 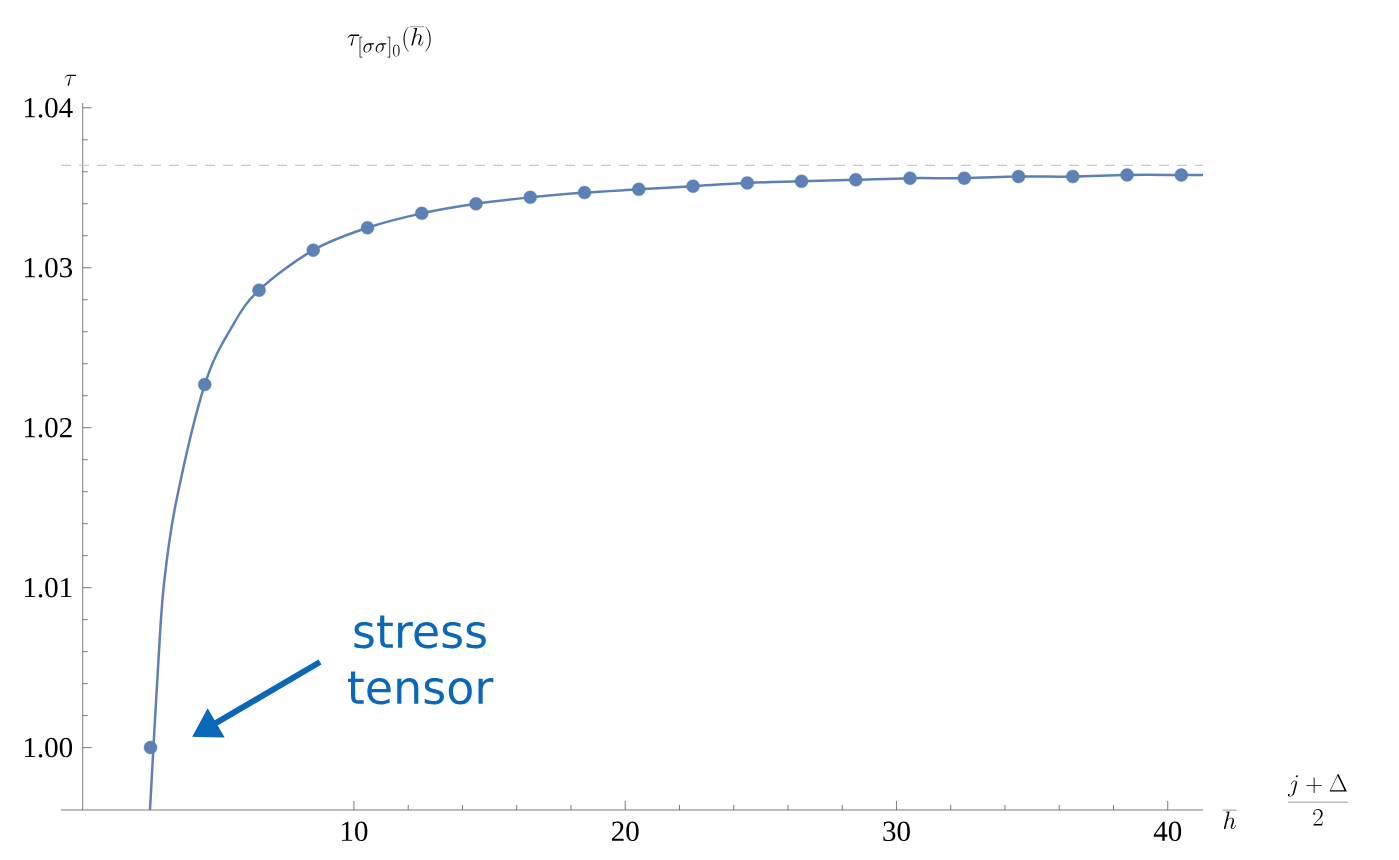 I want to click on x-tick-label: 30, so click(x=896, y=831).